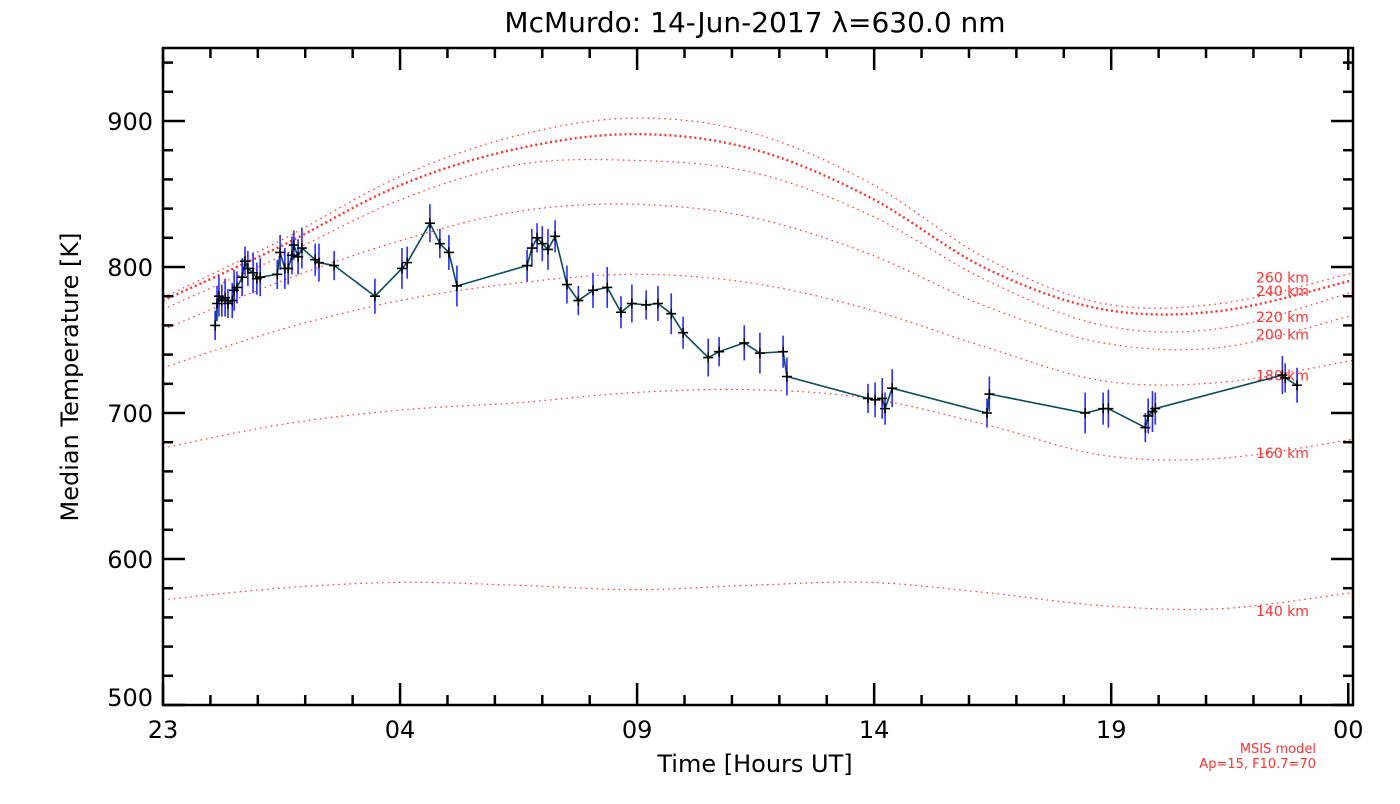 This screenshot has width=1400, height=804. Describe the element at coordinates (1257, 764) in the screenshot. I see `model-params-annotation: Ap=15, F10.7=70` at that location.